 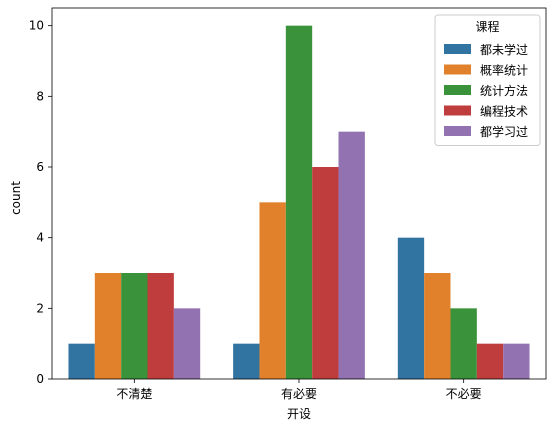 I want to click on bar-都学习过-不清楚, so click(x=187, y=343).